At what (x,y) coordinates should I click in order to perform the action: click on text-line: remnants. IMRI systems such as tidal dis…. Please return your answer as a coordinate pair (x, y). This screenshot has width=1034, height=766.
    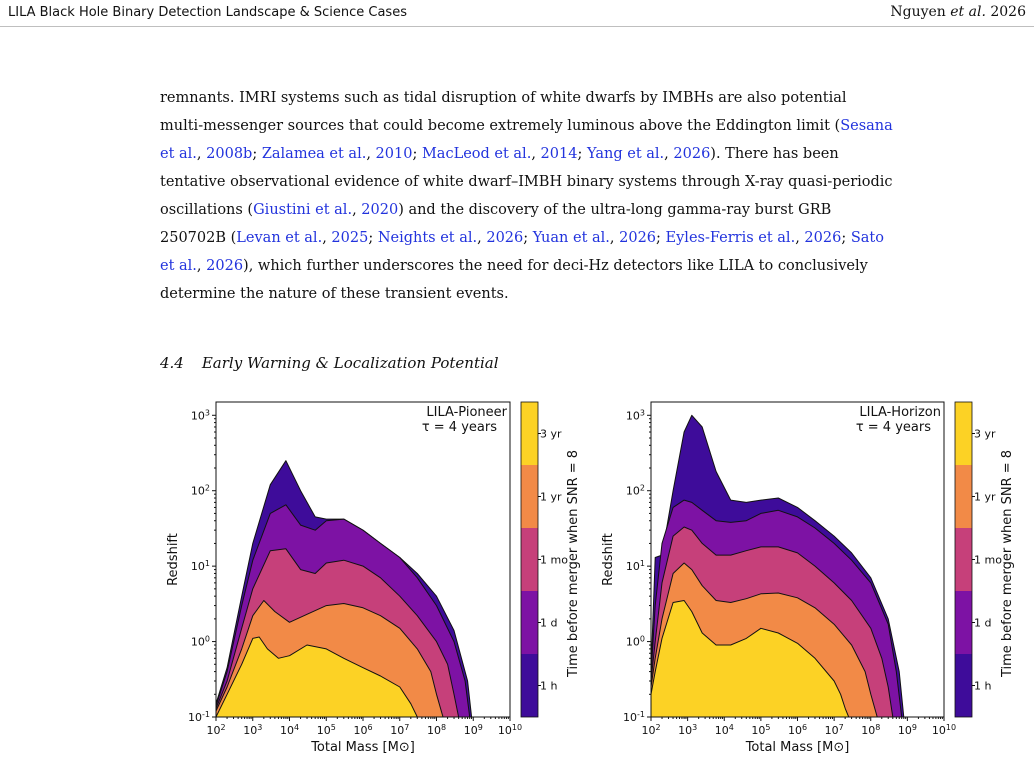
    Looking at the image, I should click on (596, 98).